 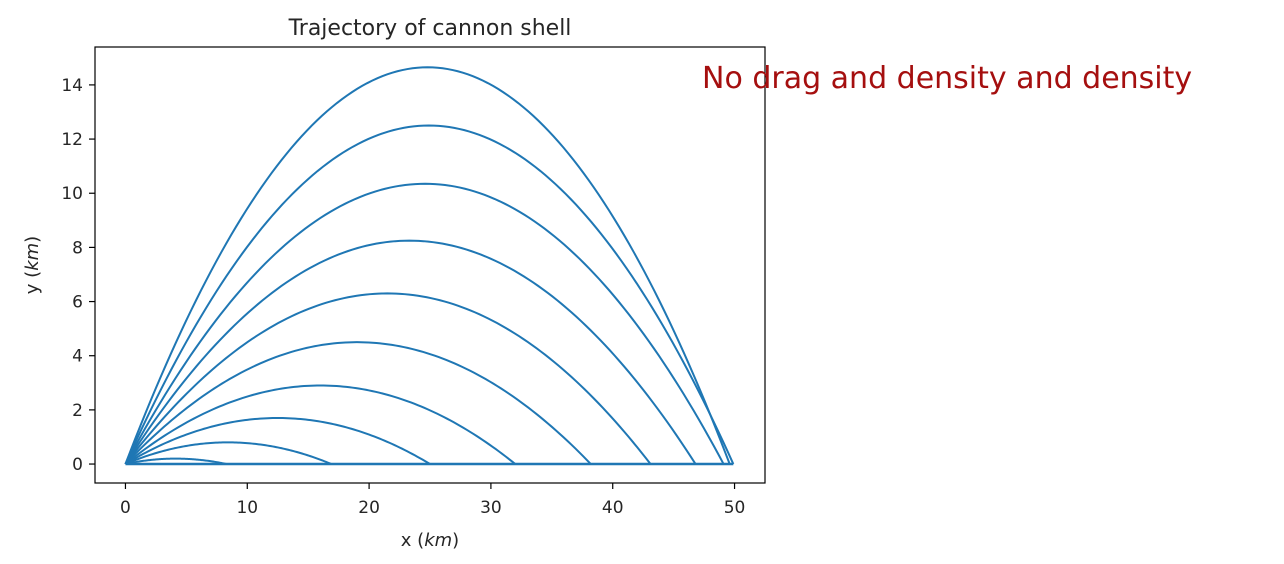 I want to click on x-tick-label: 10, so click(x=247, y=508).